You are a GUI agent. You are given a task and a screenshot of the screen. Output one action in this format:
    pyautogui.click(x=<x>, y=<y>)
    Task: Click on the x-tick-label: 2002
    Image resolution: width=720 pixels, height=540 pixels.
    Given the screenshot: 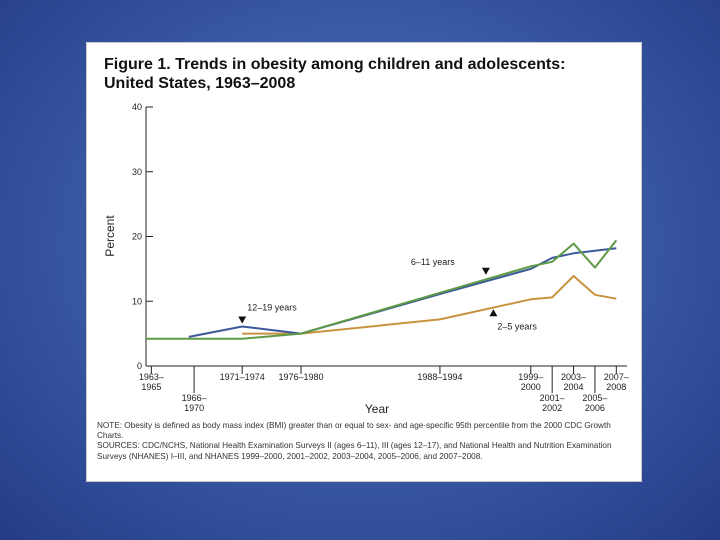 What is the action you would take?
    pyautogui.click(x=552, y=408)
    